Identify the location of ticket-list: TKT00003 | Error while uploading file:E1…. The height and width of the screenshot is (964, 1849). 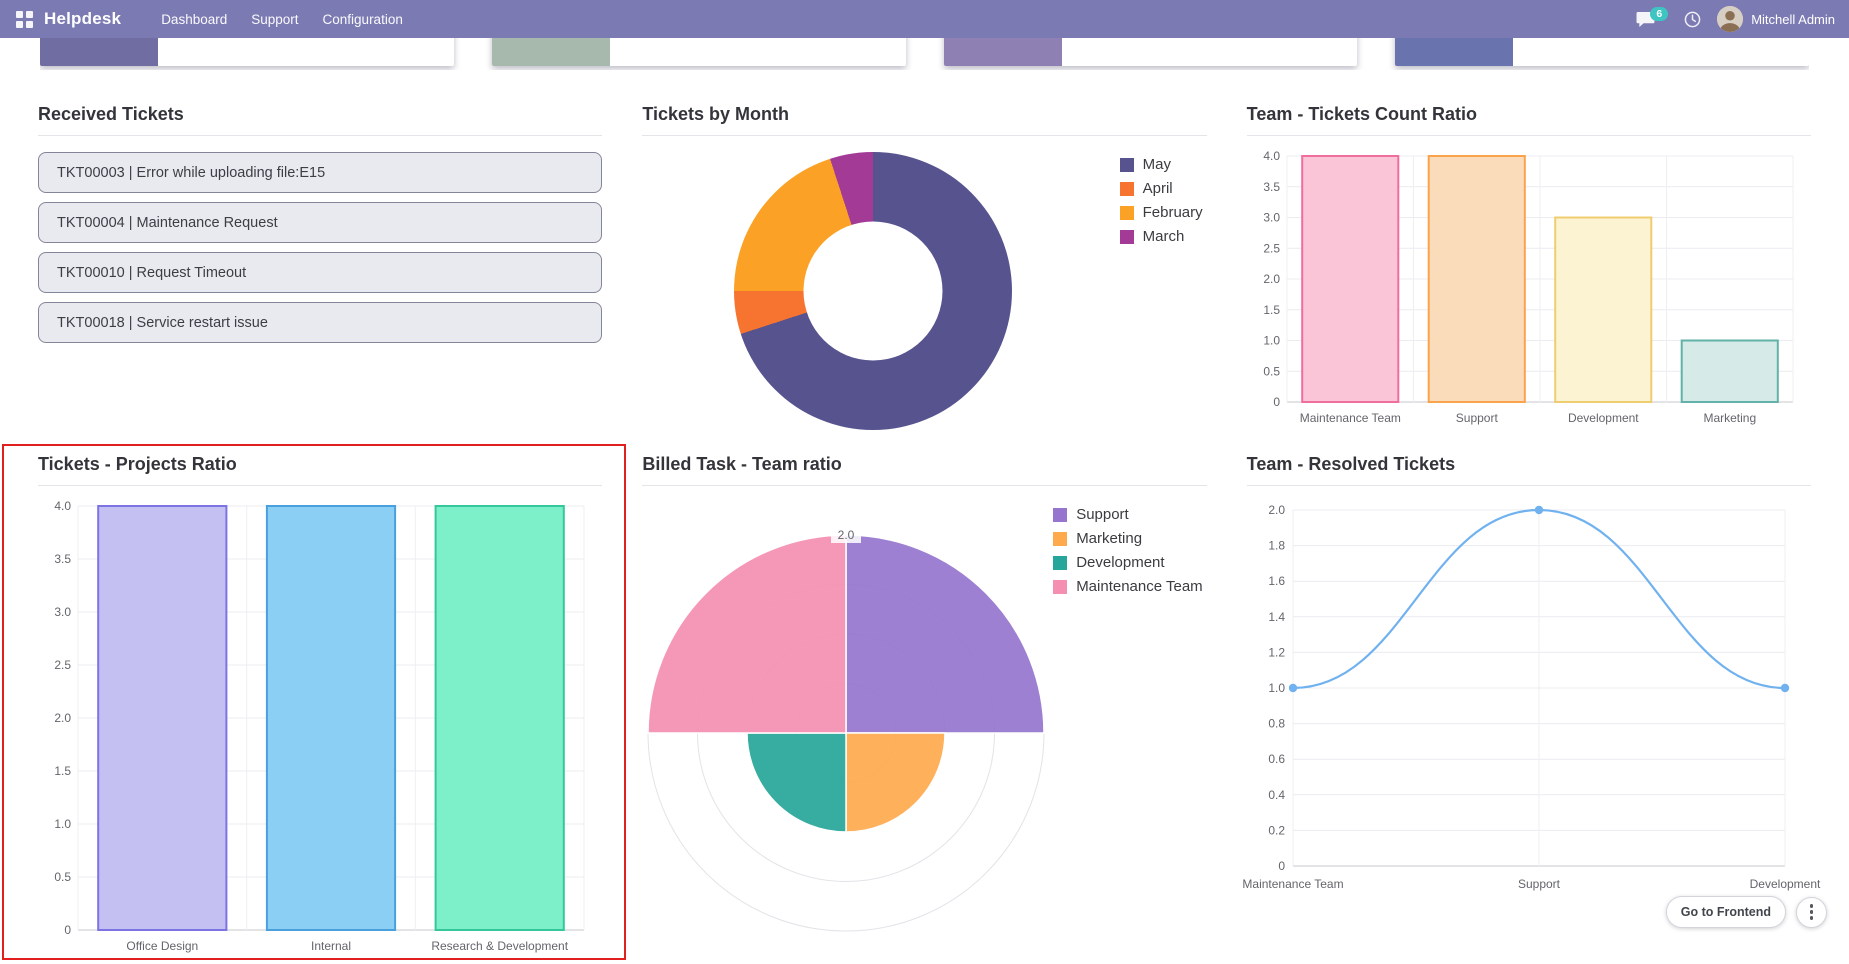
(320, 245).